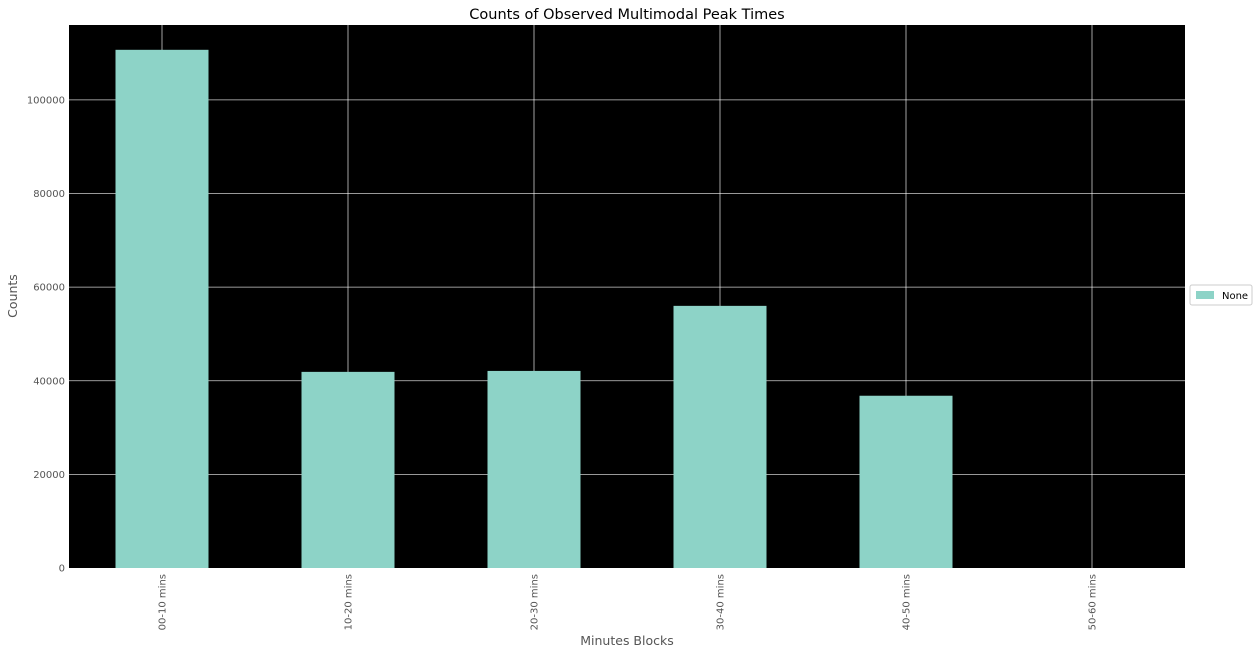  What do you see at coordinates (907, 602) in the screenshot?
I see `x-tick-label: 40-50 mins` at bounding box center [907, 602].